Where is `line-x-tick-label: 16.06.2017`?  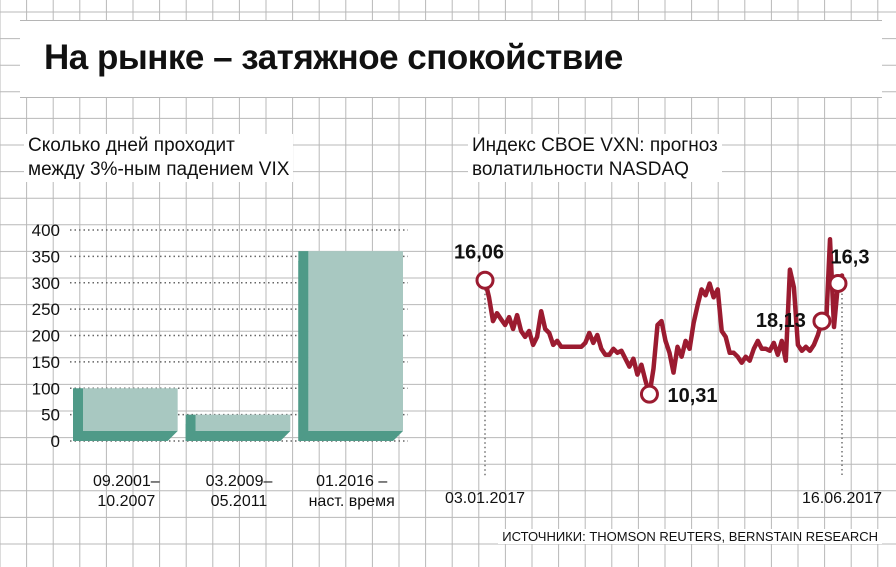 line-x-tick-label: 16.06.2017 is located at coordinates (842, 498).